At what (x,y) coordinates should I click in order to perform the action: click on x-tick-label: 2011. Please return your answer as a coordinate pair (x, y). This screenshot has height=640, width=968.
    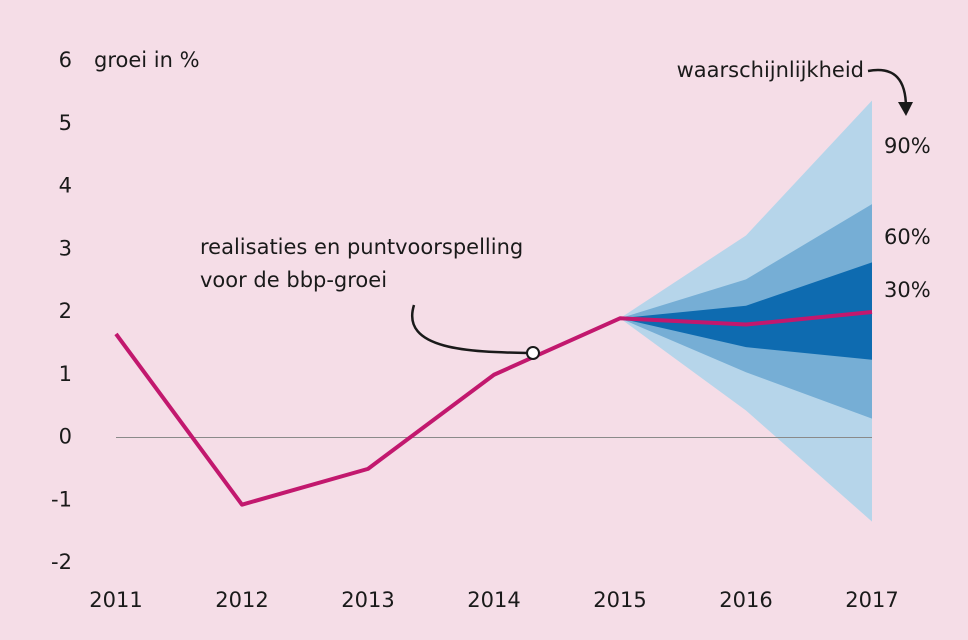
    Looking at the image, I should click on (115, 600).